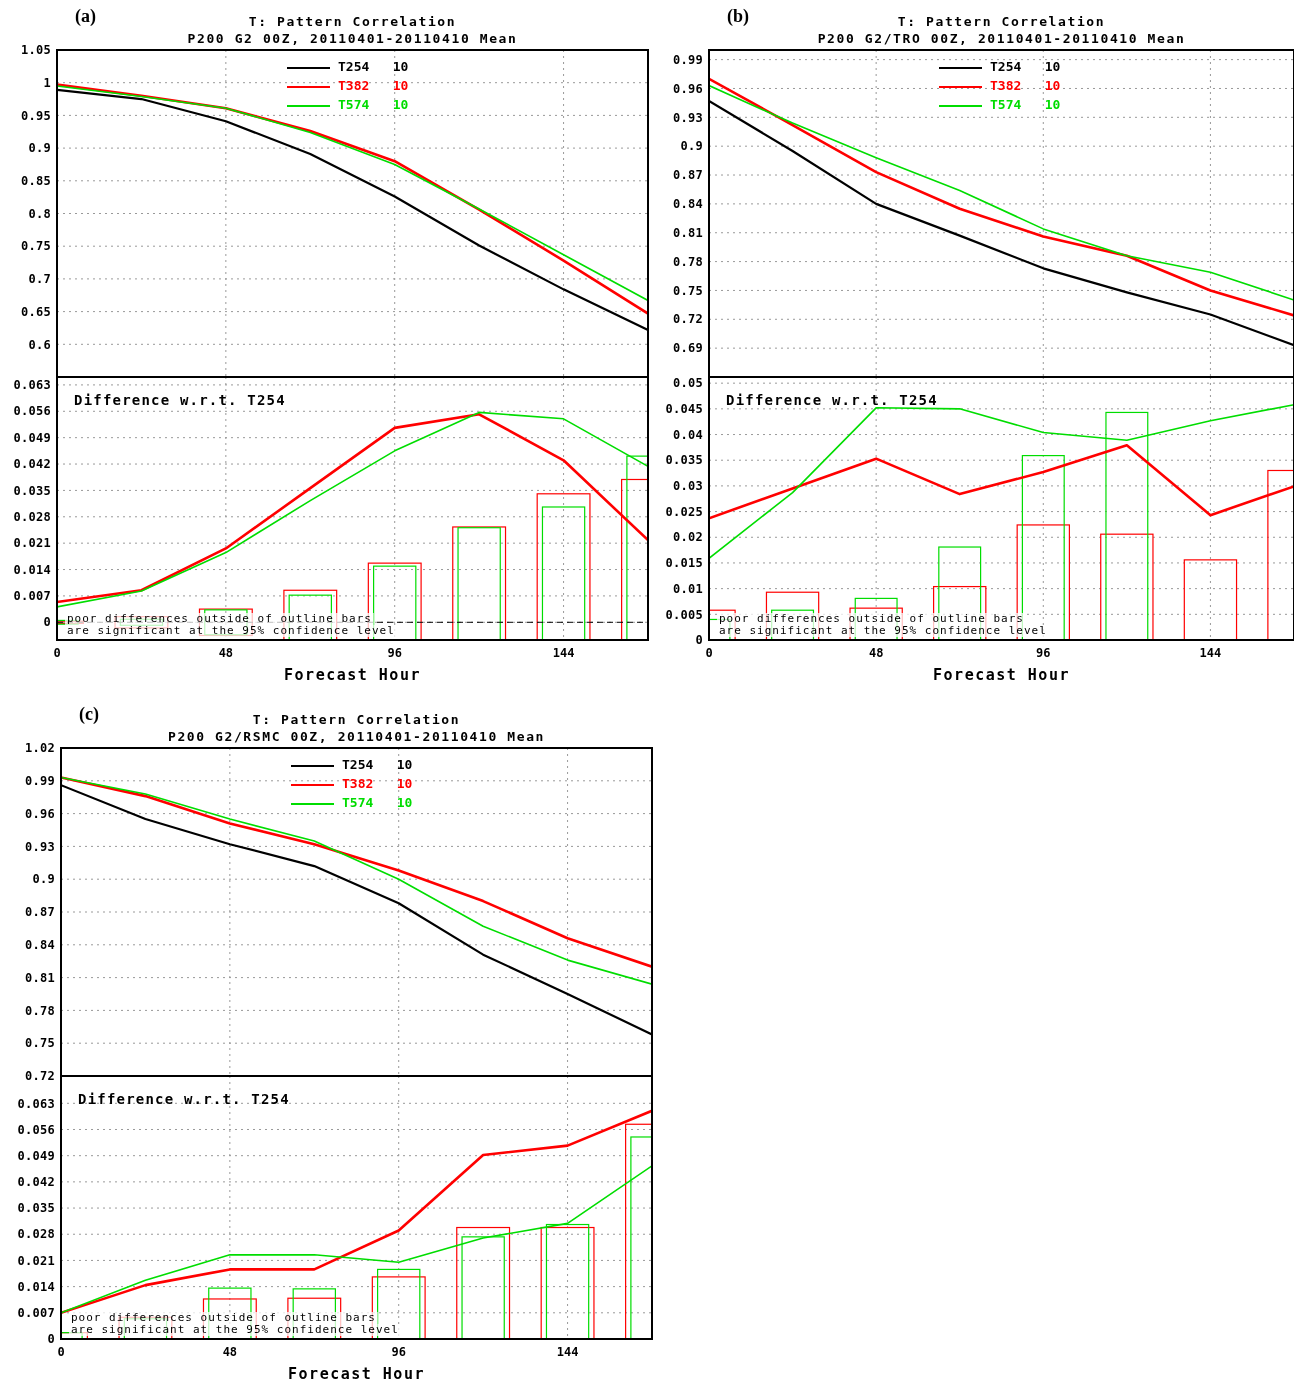 The width and height of the screenshot is (1294, 1382). What do you see at coordinates (684, 563) in the screenshot?
I see `y-tick-label: 0.015` at bounding box center [684, 563].